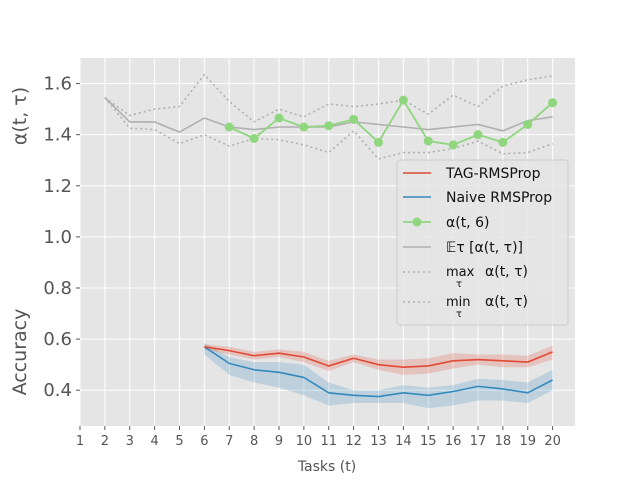 The width and height of the screenshot is (640, 480). I want to click on x-tick-label: 13, so click(378, 441).